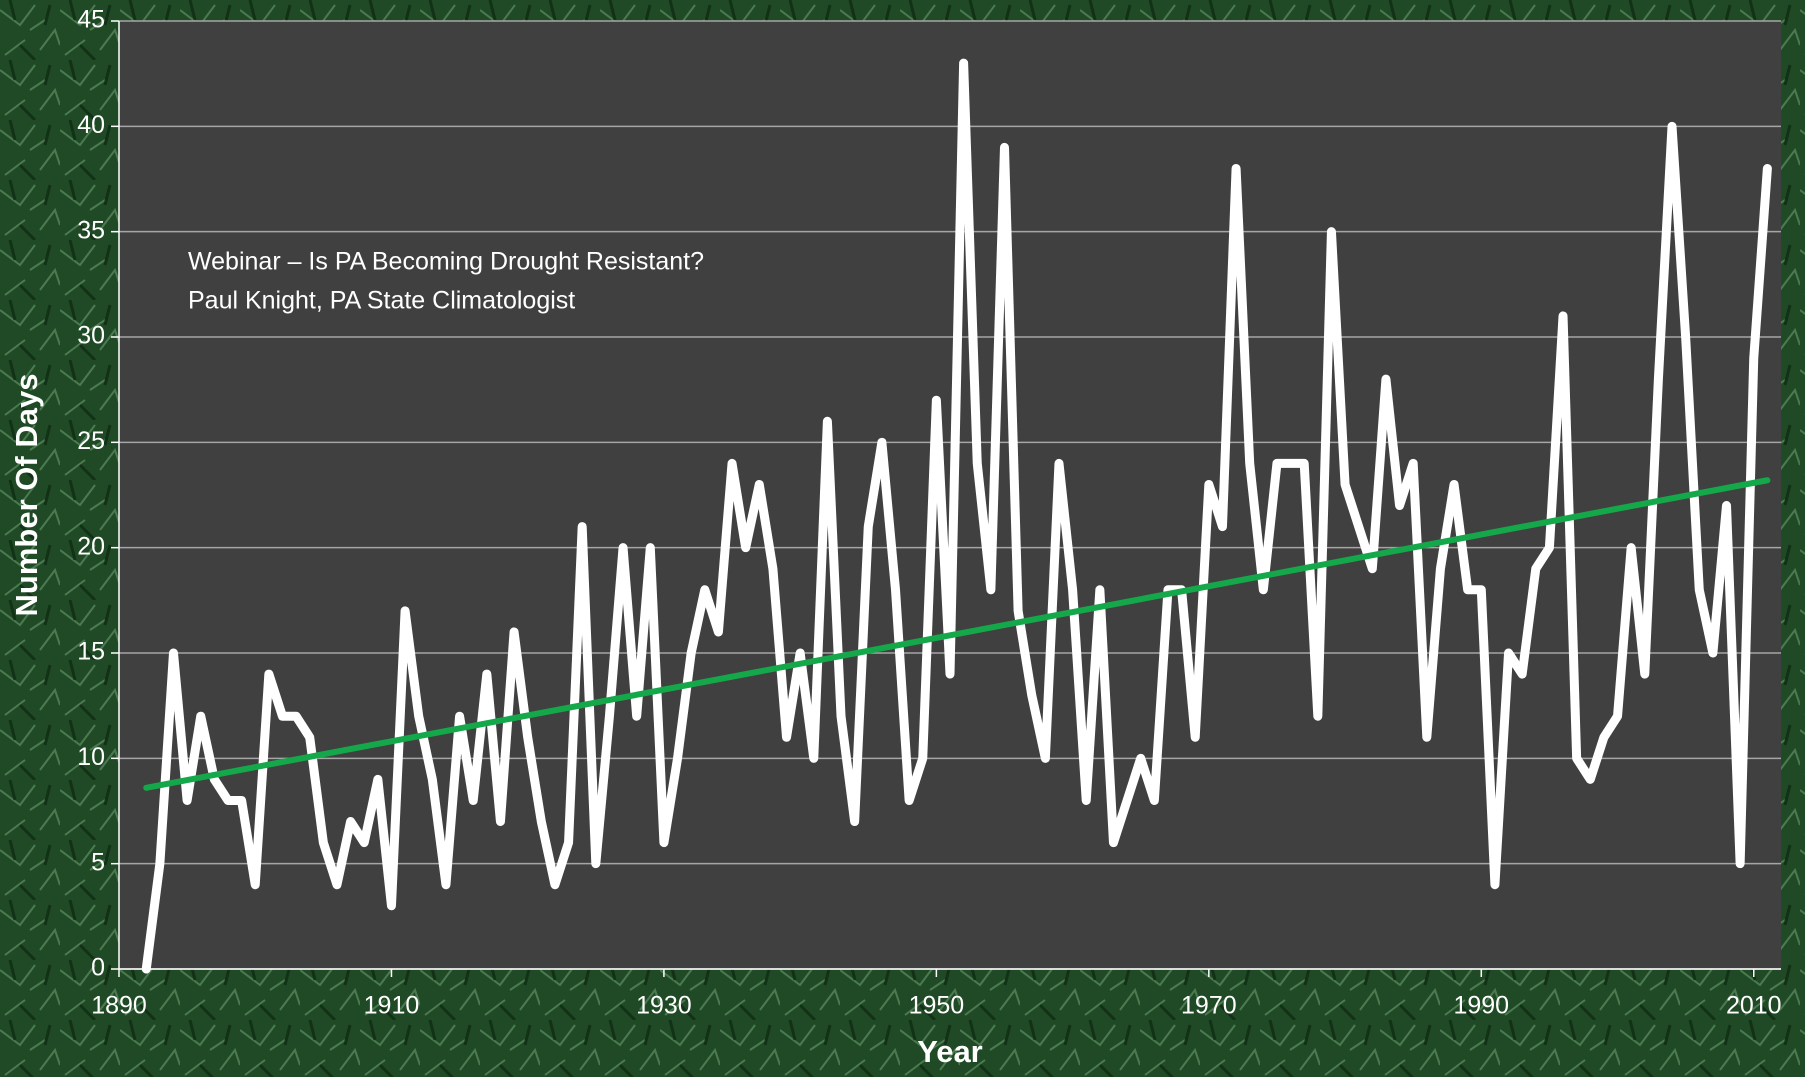 Image resolution: width=1805 pixels, height=1077 pixels. What do you see at coordinates (91, 441) in the screenshot?
I see `y-tick-label: 25` at bounding box center [91, 441].